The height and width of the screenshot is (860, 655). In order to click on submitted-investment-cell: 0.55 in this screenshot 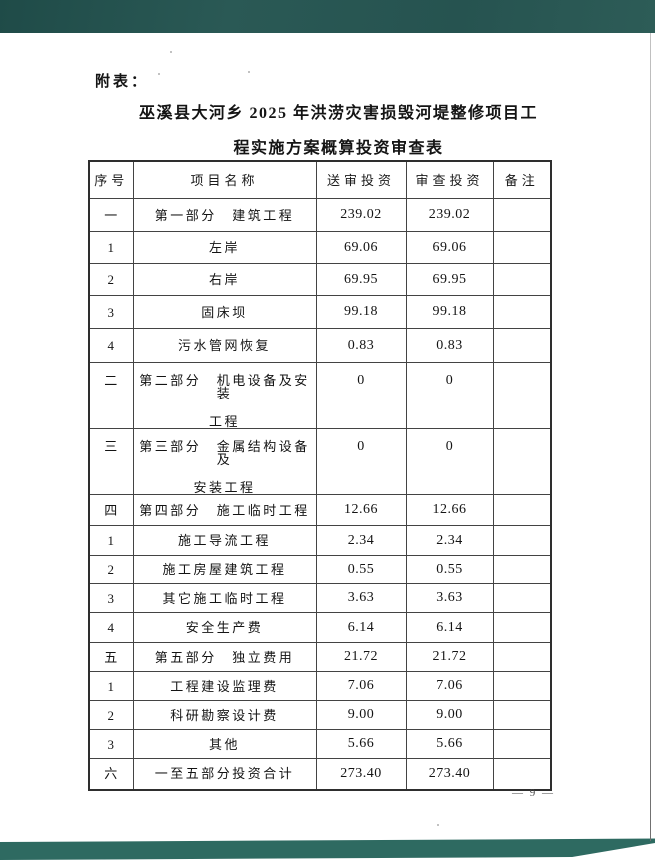, I will do `click(361, 569)`.